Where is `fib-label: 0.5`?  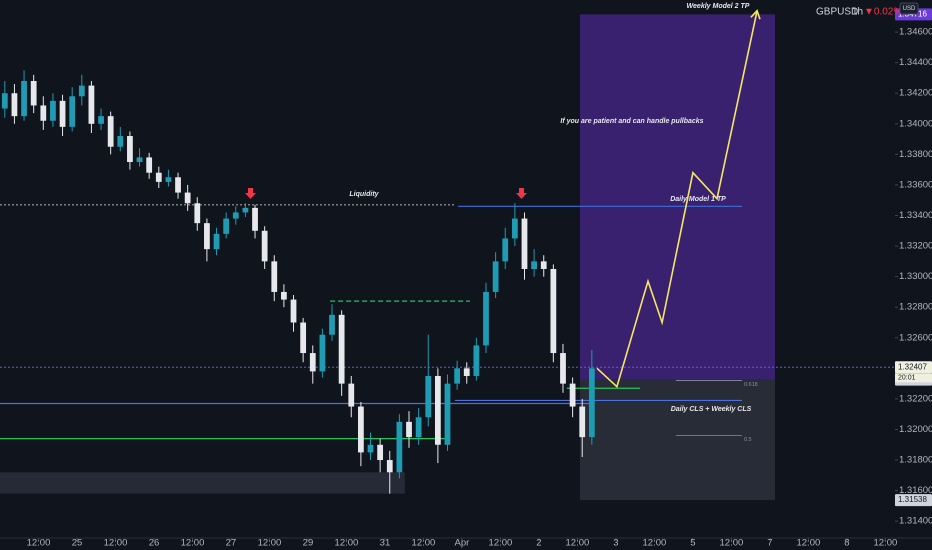 fib-label: 0.5 is located at coordinates (748, 440).